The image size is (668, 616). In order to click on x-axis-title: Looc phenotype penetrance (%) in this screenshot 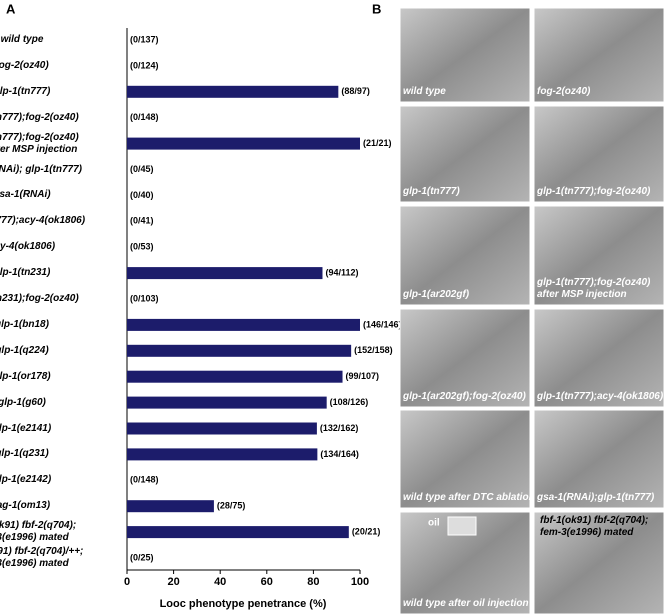, I will do `click(243, 604)`.